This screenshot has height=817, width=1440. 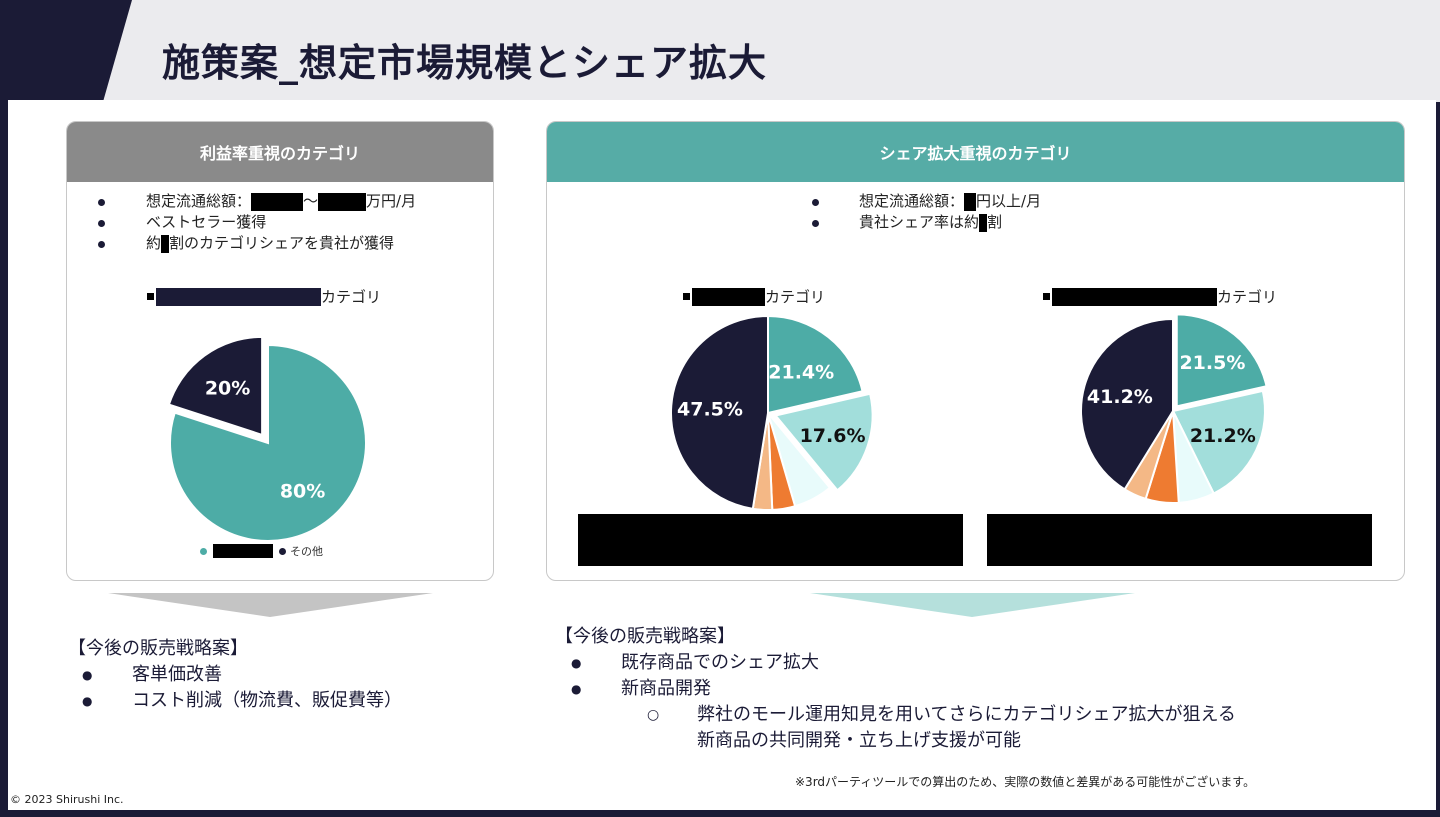 I want to click on pie1-label: カテゴリ, so click(x=754, y=296).